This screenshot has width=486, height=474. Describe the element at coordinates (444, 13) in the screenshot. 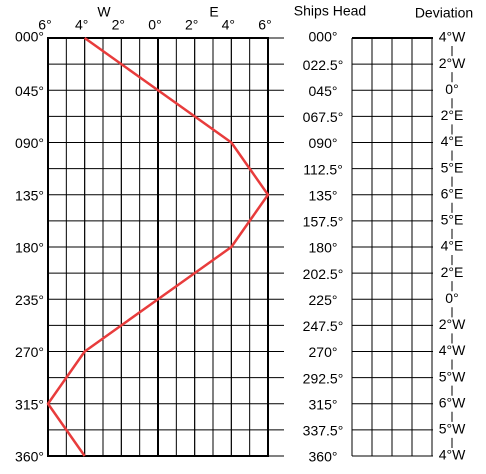

I see `deviation-title: Deviation` at that location.